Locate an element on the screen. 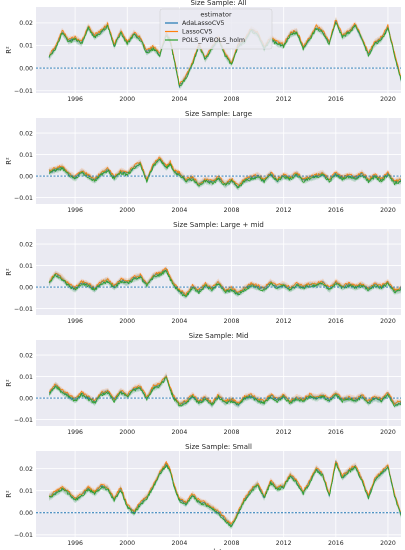 Image resolution: width=405 pixels, height=550 pixels. series-line-LassoCV5 is located at coordinates (224, 281).